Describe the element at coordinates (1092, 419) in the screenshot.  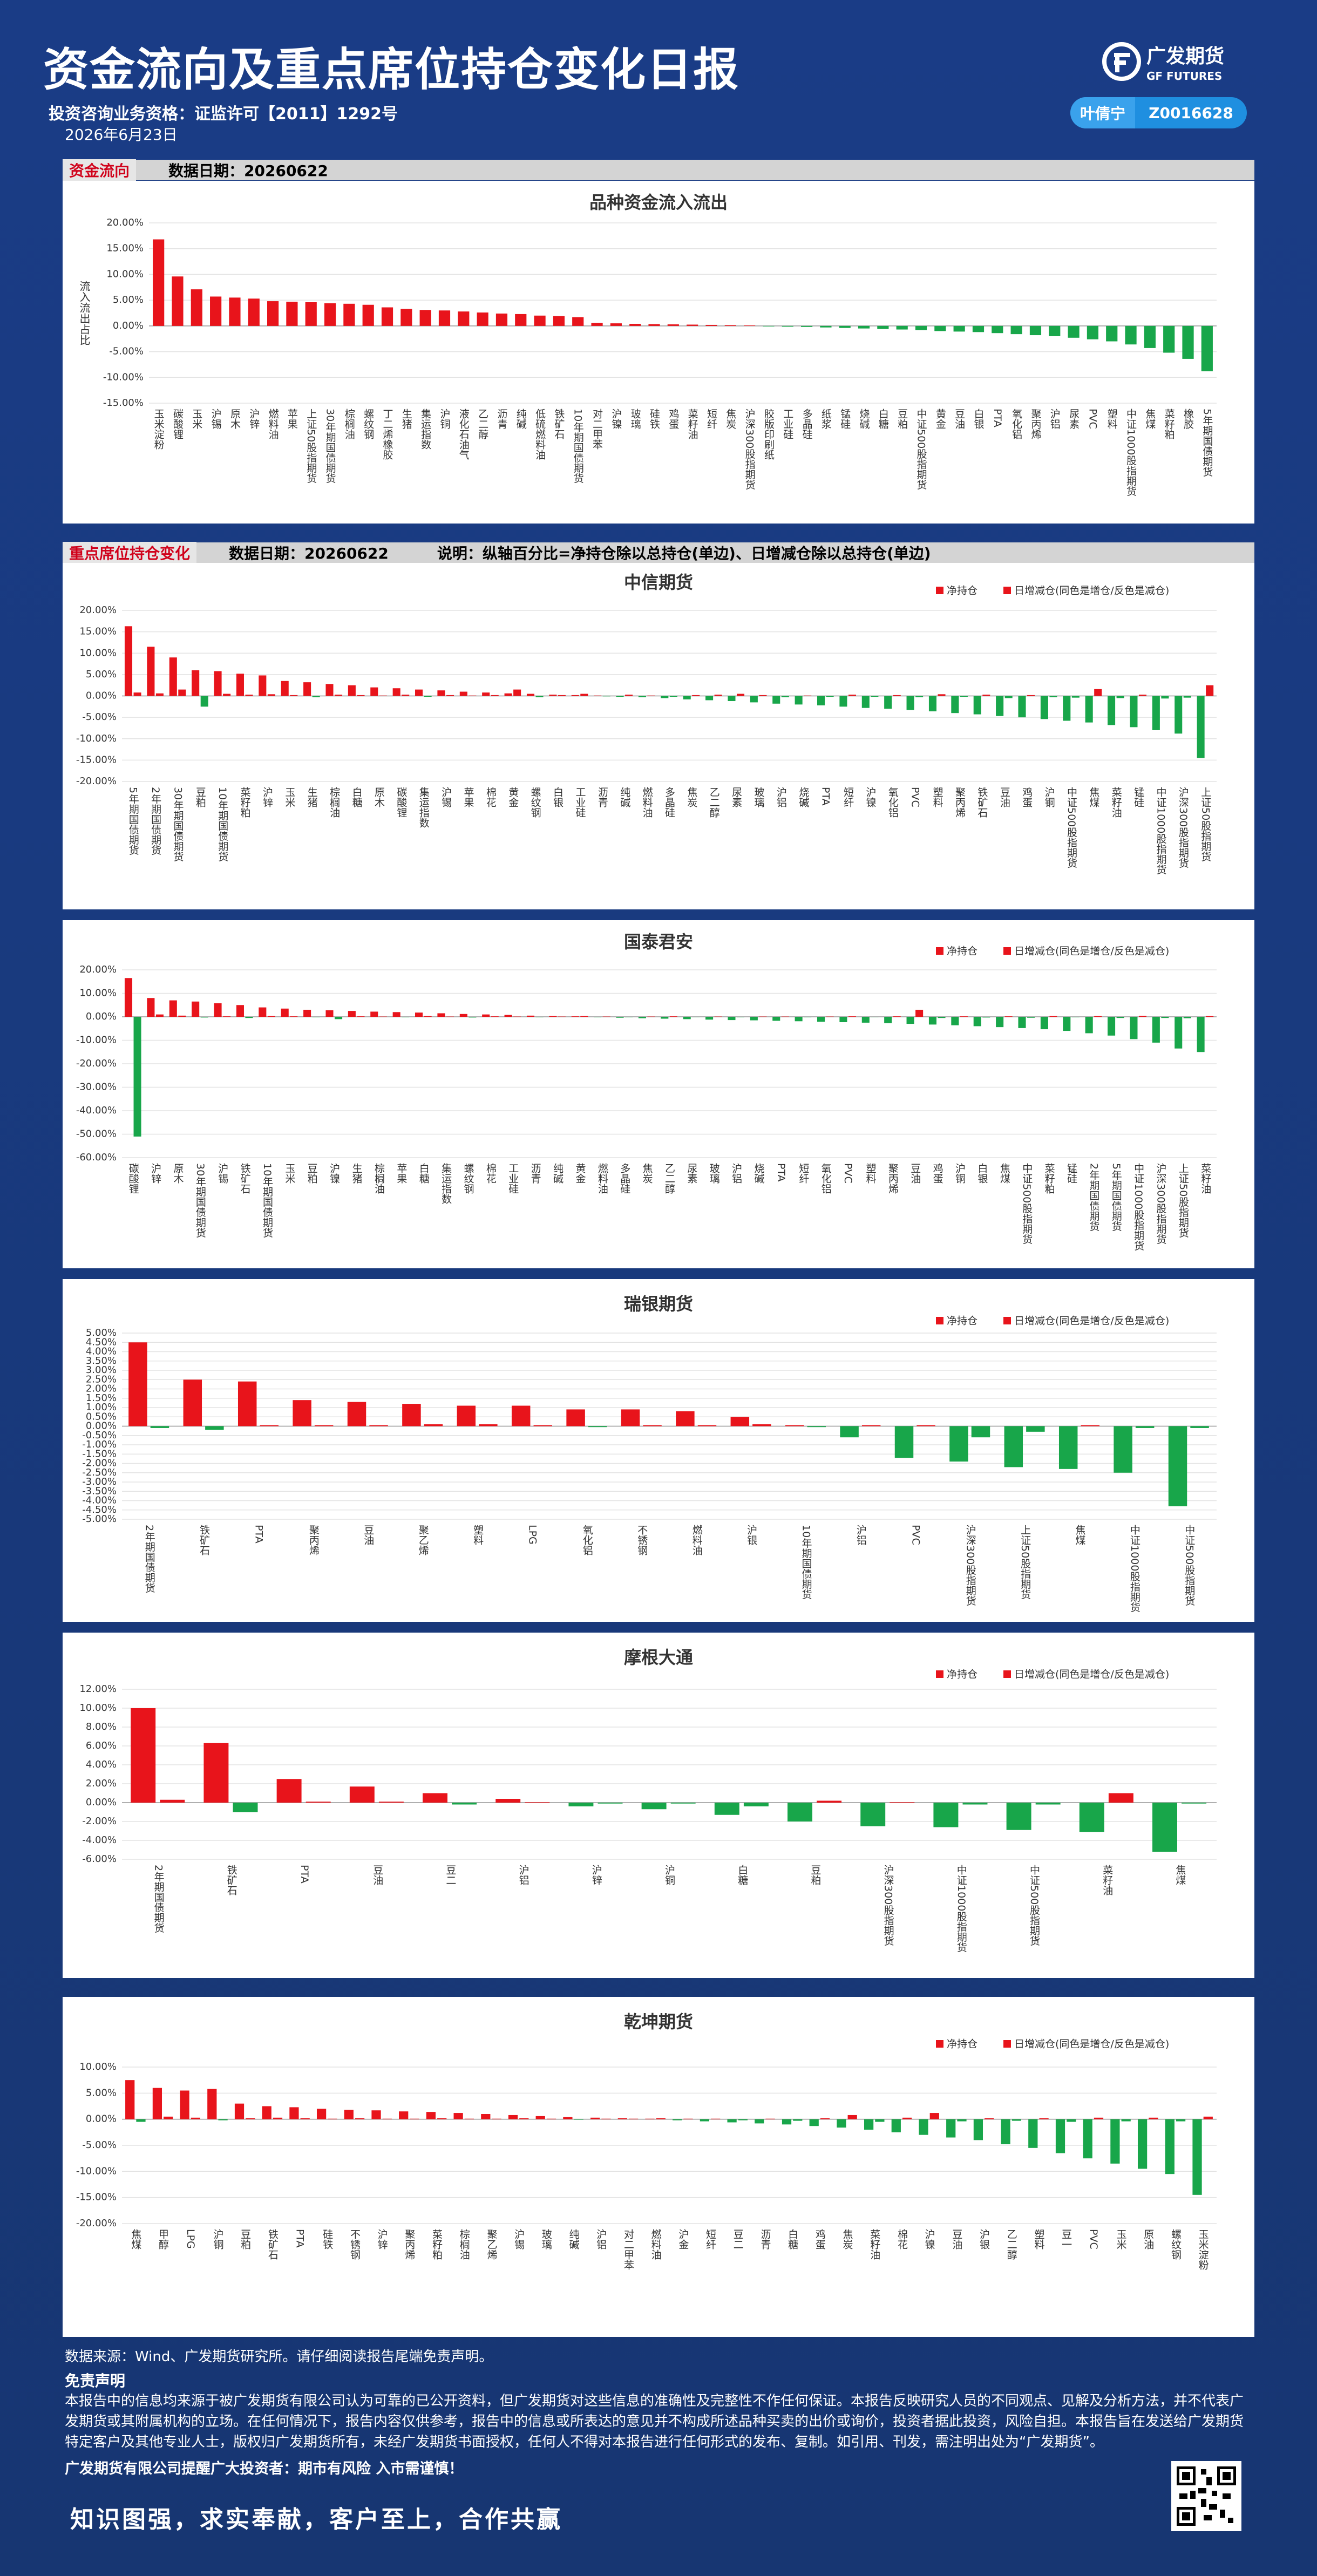
I see `x-tick-label: PVC` at that location.